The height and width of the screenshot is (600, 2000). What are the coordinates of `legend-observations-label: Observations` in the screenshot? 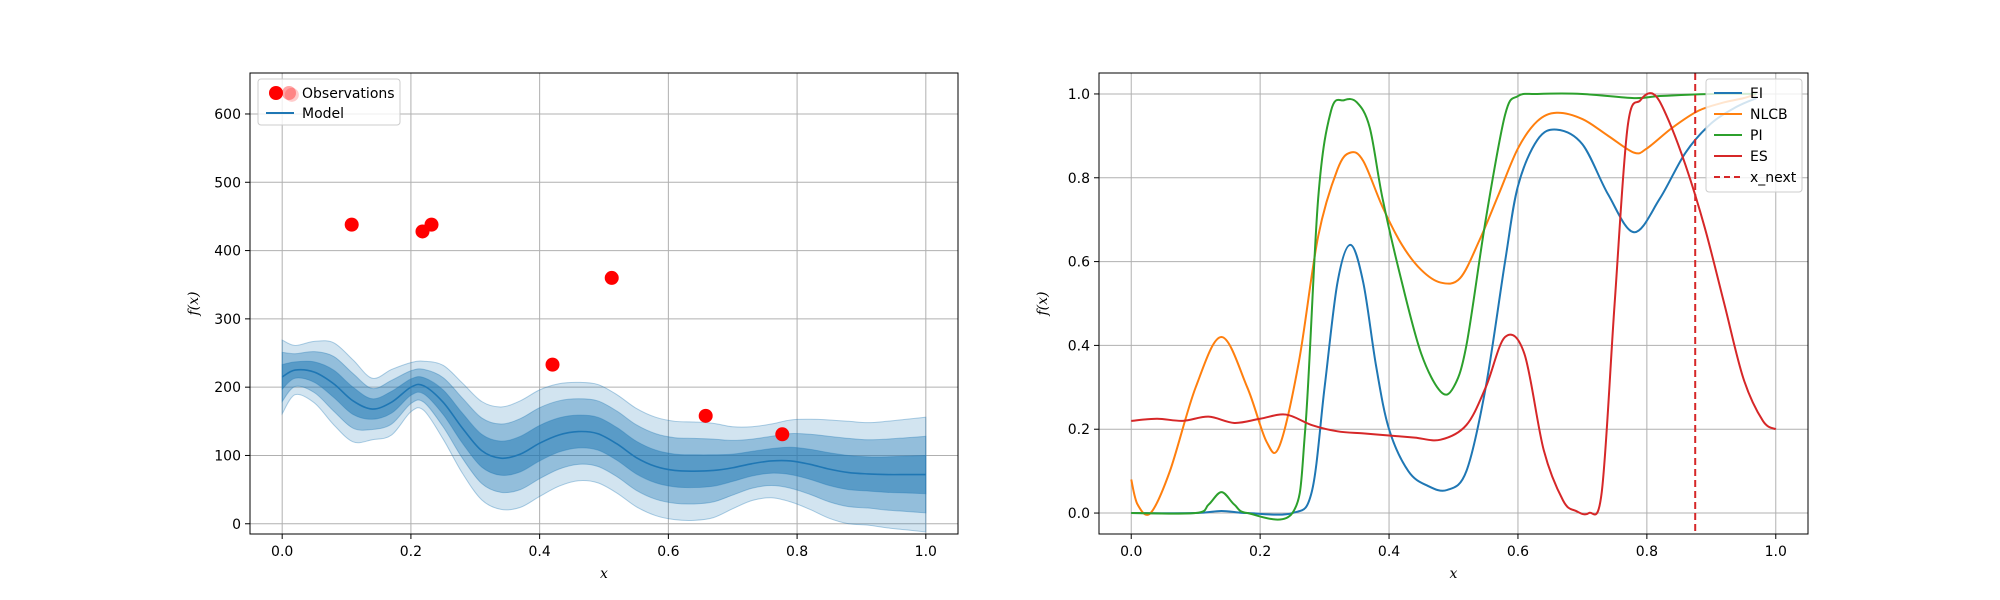 It's located at (348, 94).